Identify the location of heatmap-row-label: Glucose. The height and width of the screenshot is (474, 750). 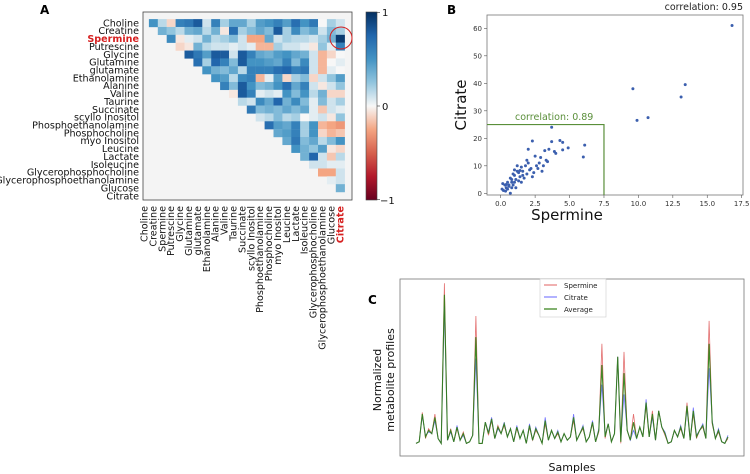
(120, 188).